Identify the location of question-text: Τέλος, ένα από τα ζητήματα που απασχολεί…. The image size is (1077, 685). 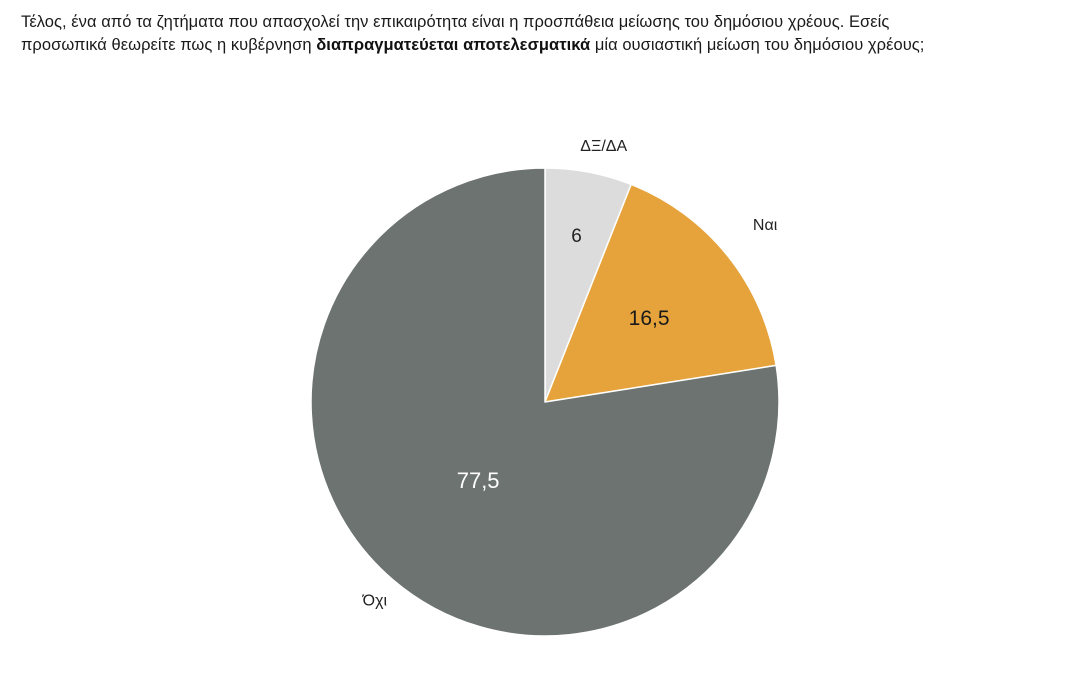
(541, 34).